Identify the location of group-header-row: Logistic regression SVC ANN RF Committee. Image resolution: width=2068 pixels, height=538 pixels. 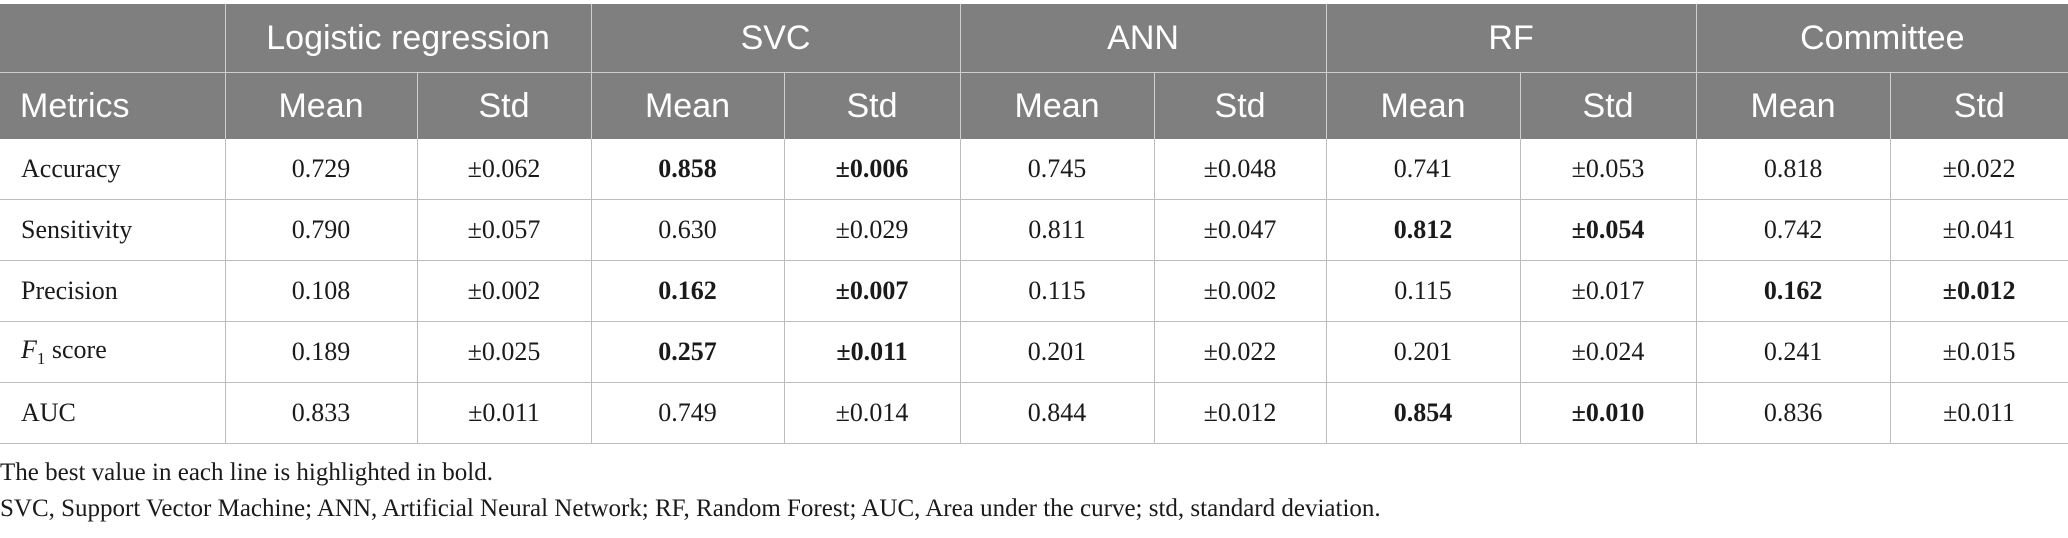
(1034, 38).